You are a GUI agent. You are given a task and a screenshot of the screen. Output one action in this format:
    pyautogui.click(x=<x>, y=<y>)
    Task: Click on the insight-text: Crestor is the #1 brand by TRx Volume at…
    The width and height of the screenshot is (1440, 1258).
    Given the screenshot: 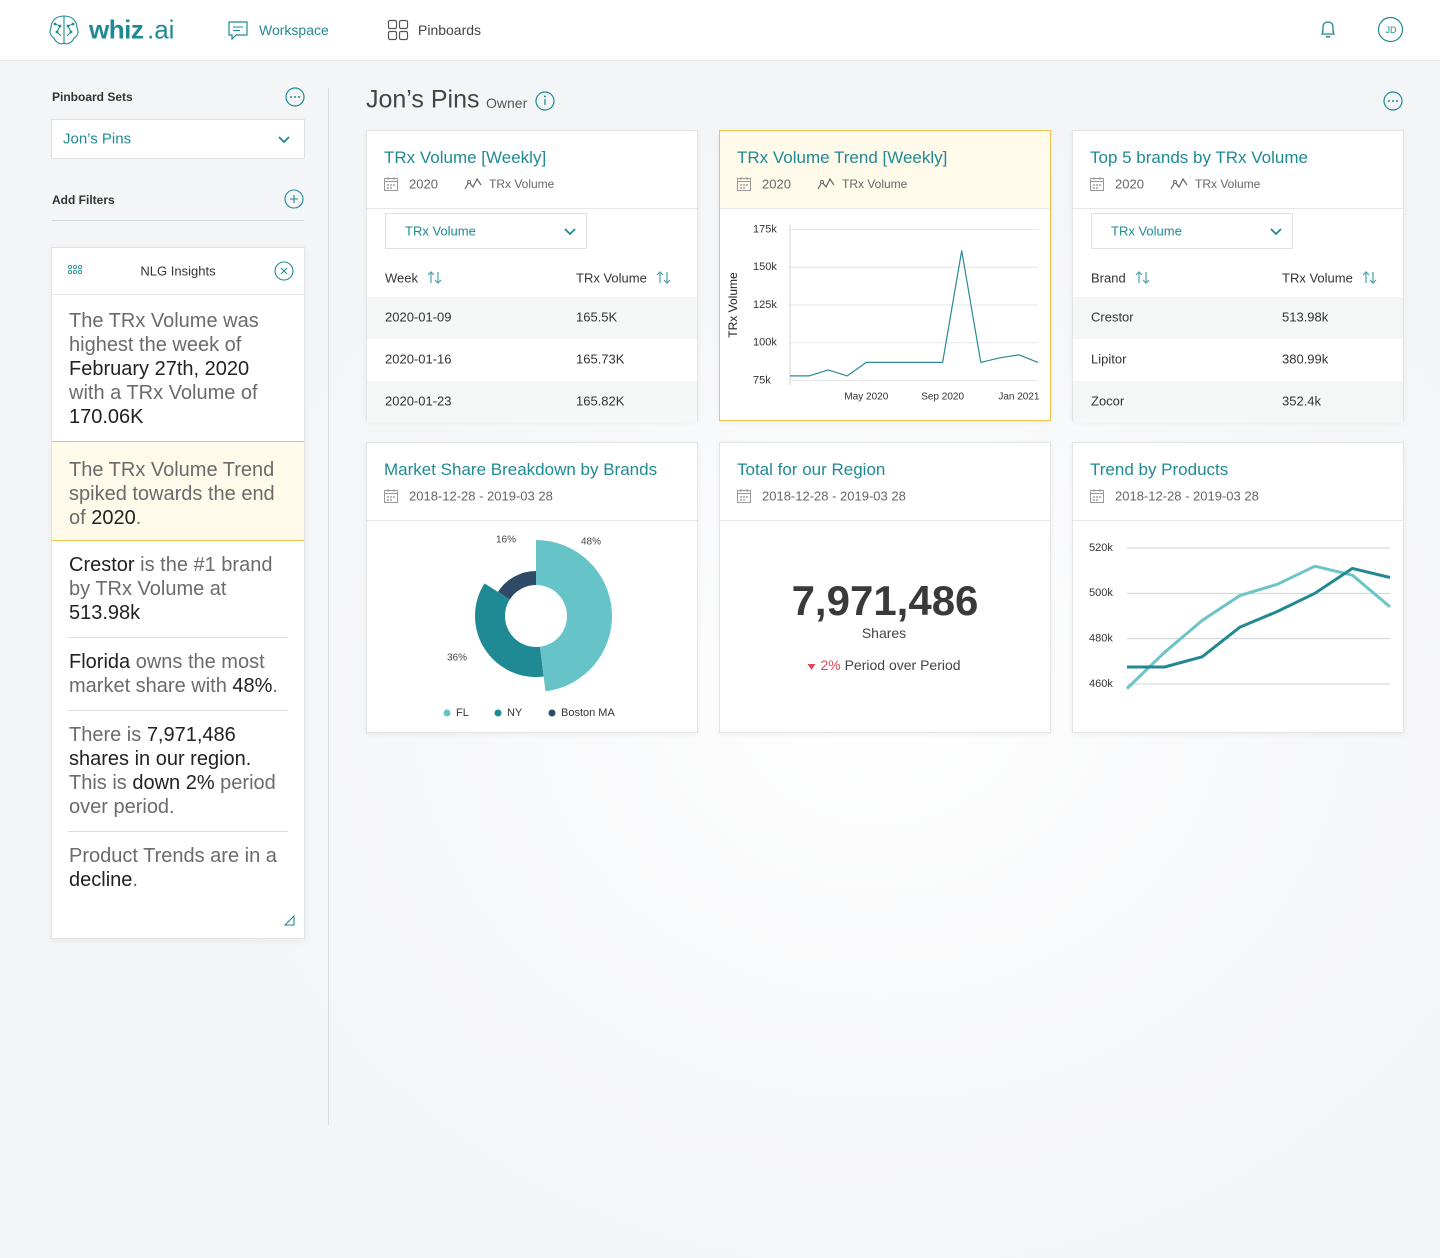 What is the action you would take?
    pyautogui.click(x=178, y=589)
    